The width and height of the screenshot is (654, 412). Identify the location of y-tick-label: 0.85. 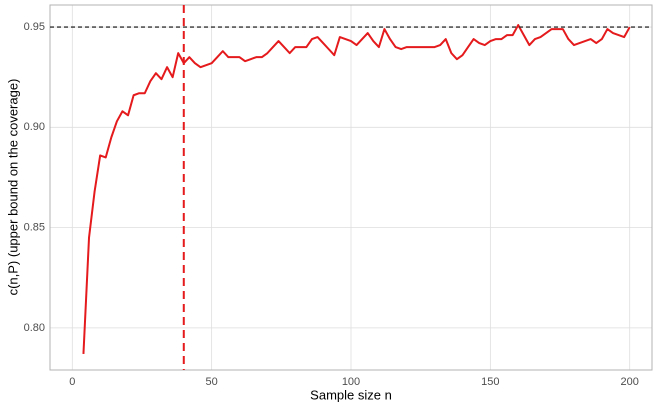
(34, 228).